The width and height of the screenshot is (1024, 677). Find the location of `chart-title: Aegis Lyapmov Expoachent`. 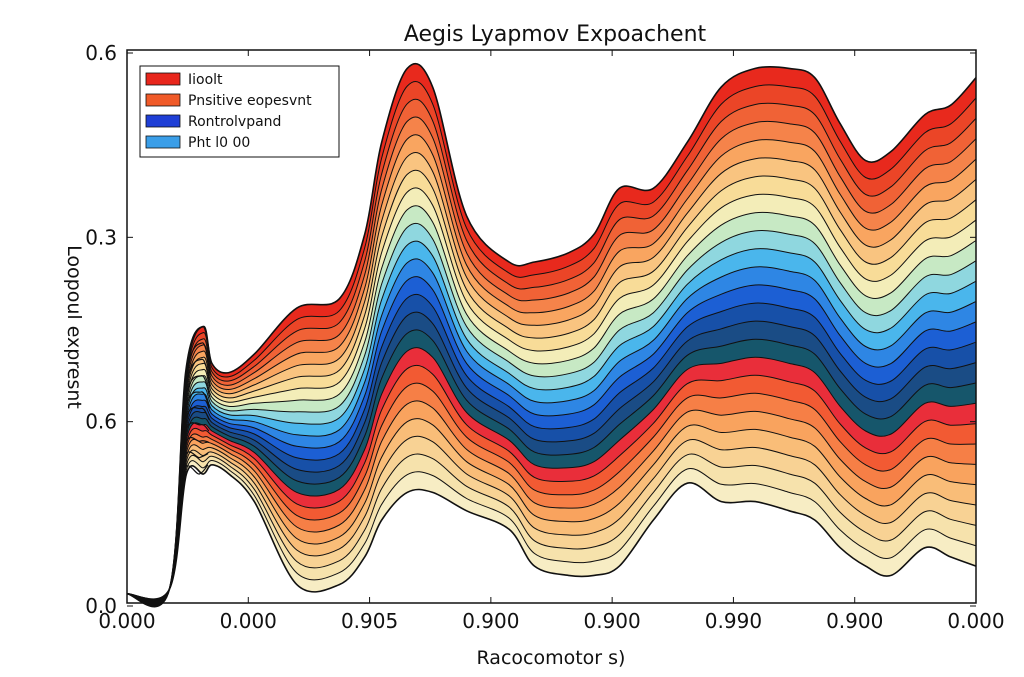

chart-title: Aegis Lyapmov Expoachent is located at coordinates (555, 34).